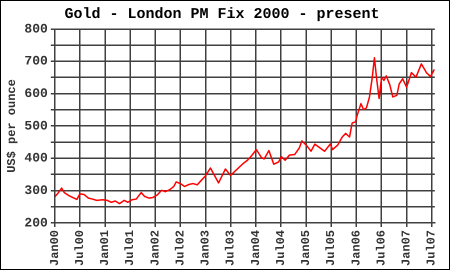  What do you see at coordinates (331, 248) in the screenshot?
I see `x-tick-label: Jul05` at bounding box center [331, 248].